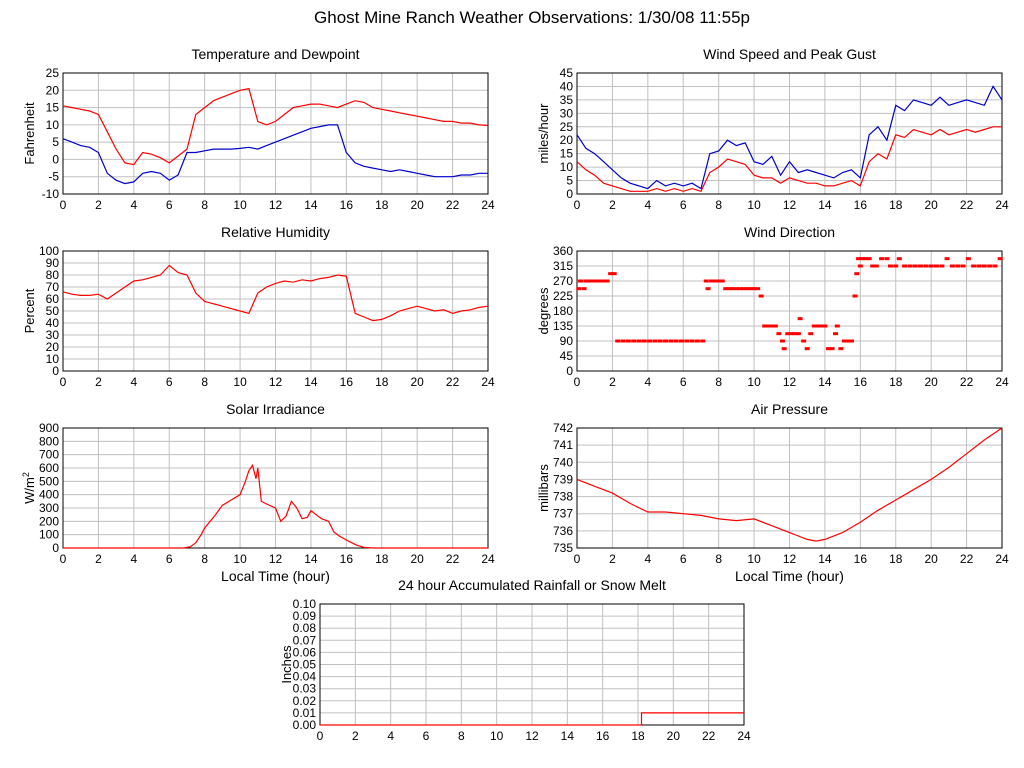  Describe the element at coordinates (53, 177) in the screenshot. I see `y-tick-label: -5` at that location.